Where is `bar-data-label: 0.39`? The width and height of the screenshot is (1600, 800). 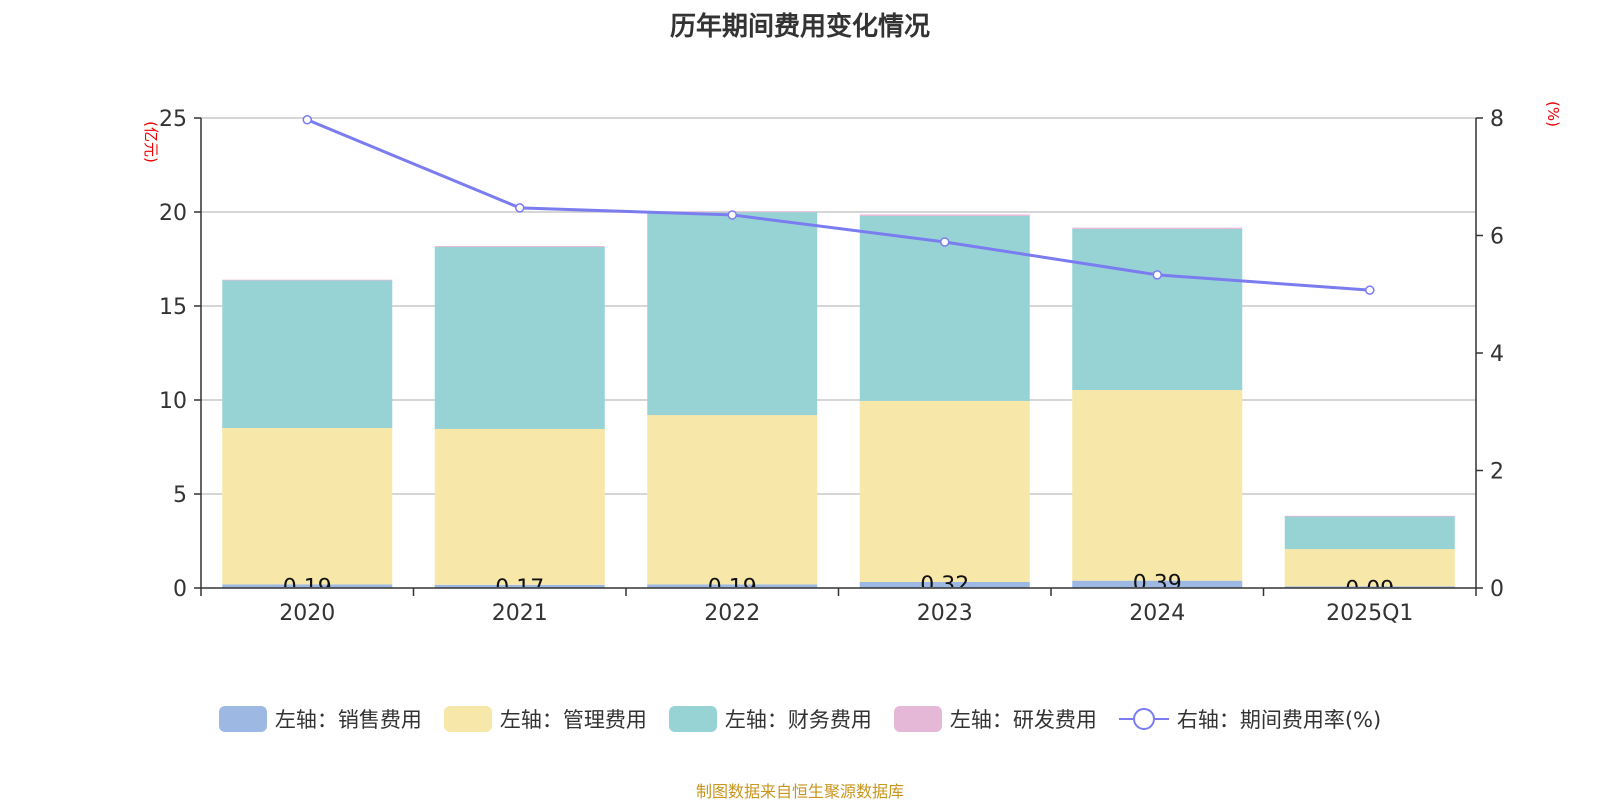
bar-data-label: 0.39 is located at coordinates (1157, 584).